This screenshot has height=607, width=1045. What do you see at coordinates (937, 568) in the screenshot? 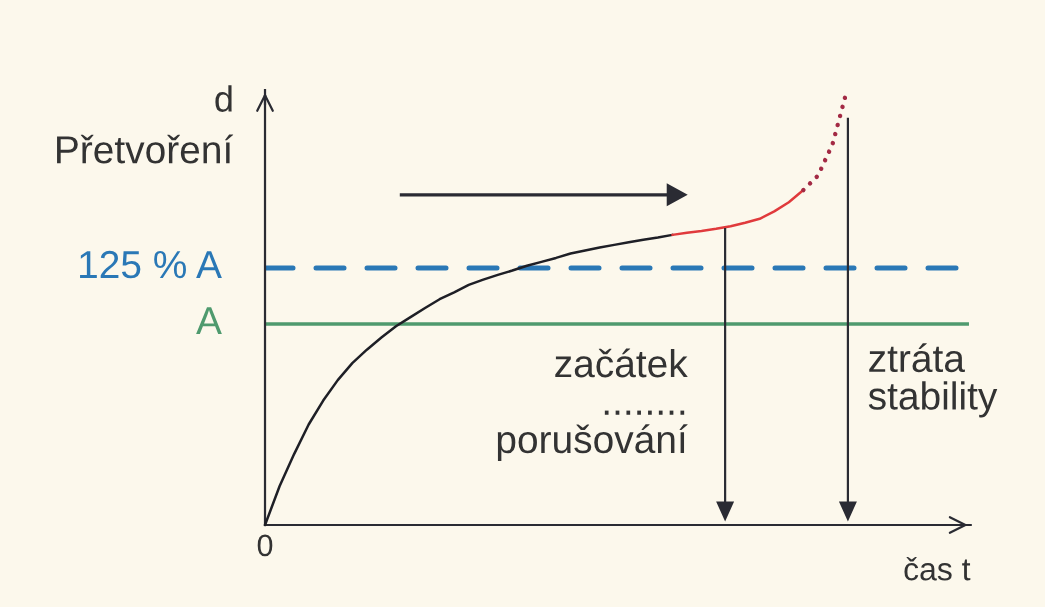
I see `x-axis-title: čas t` at bounding box center [937, 568].